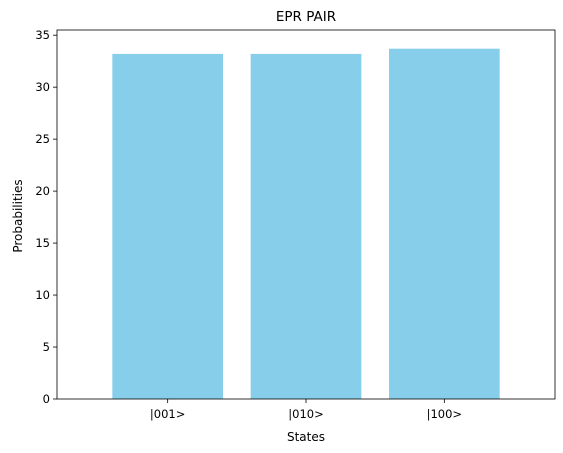 The width and height of the screenshot is (563, 453). What do you see at coordinates (46, 347) in the screenshot?
I see `y-tick-label-1: 5` at bounding box center [46, 347].